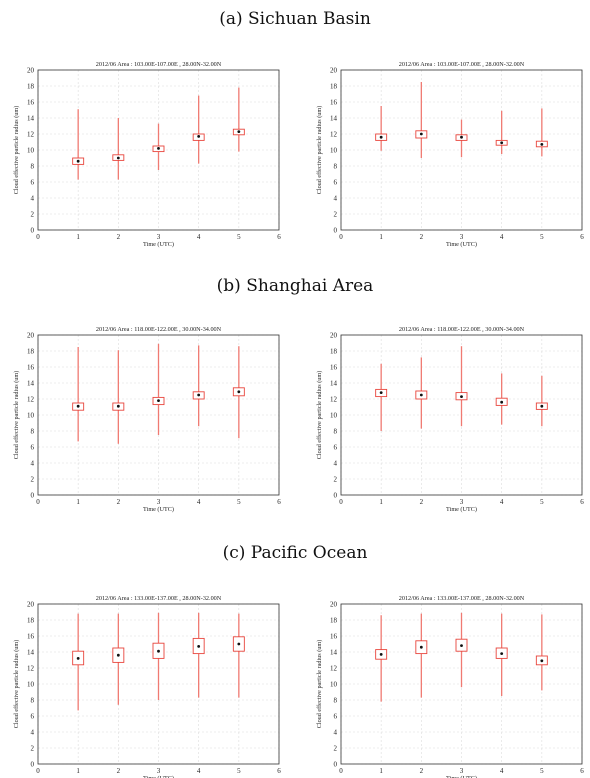  What do you see at coordinates (295, 19) in the screenshot?
I see `section-title-sichuan: (a) Sichuan Basin` at bounding box center [295, 19].